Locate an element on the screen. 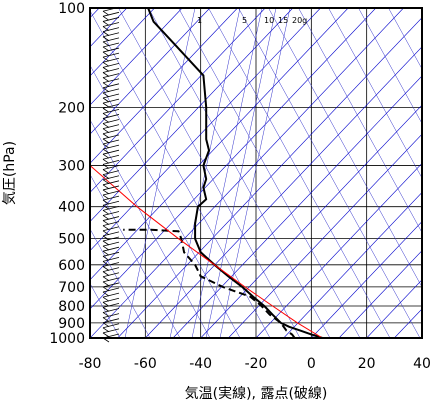 The width and height of the screenshot is (431, 412). y-axis-label: 気圧(hPa) is located at coordinates (10, 173).